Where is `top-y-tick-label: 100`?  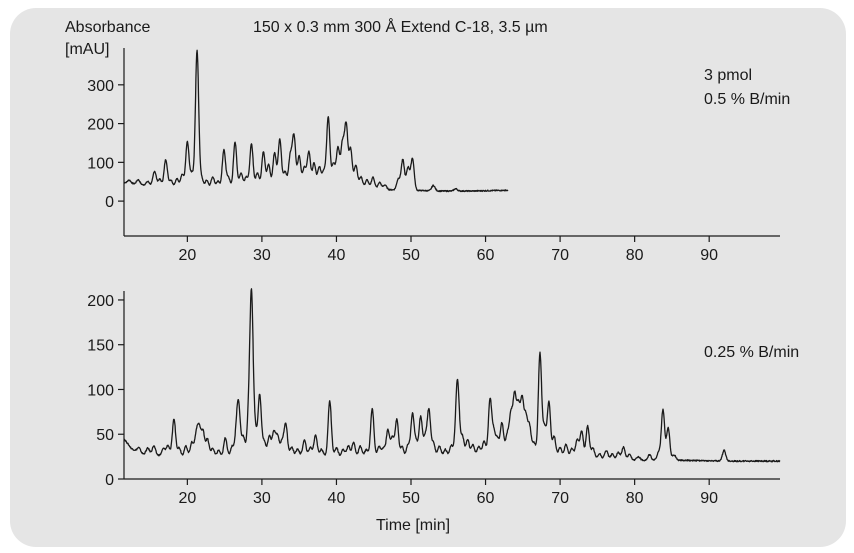 top-y-tick-label: 100 is located at coordinates (100, 163).